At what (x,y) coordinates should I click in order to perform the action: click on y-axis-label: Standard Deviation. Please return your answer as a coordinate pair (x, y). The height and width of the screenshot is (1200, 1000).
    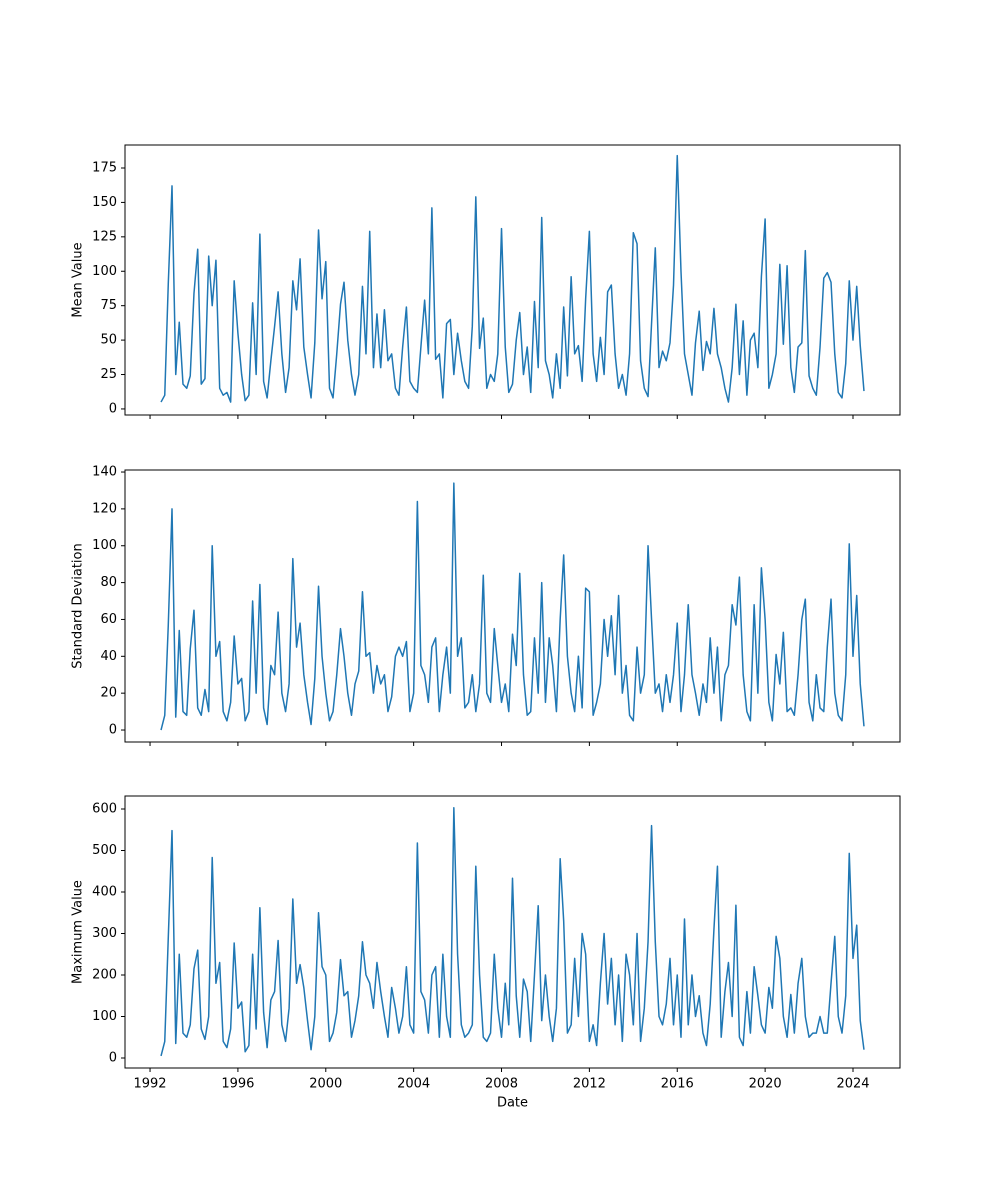
    Looking at the image, I should click on (78, 605).